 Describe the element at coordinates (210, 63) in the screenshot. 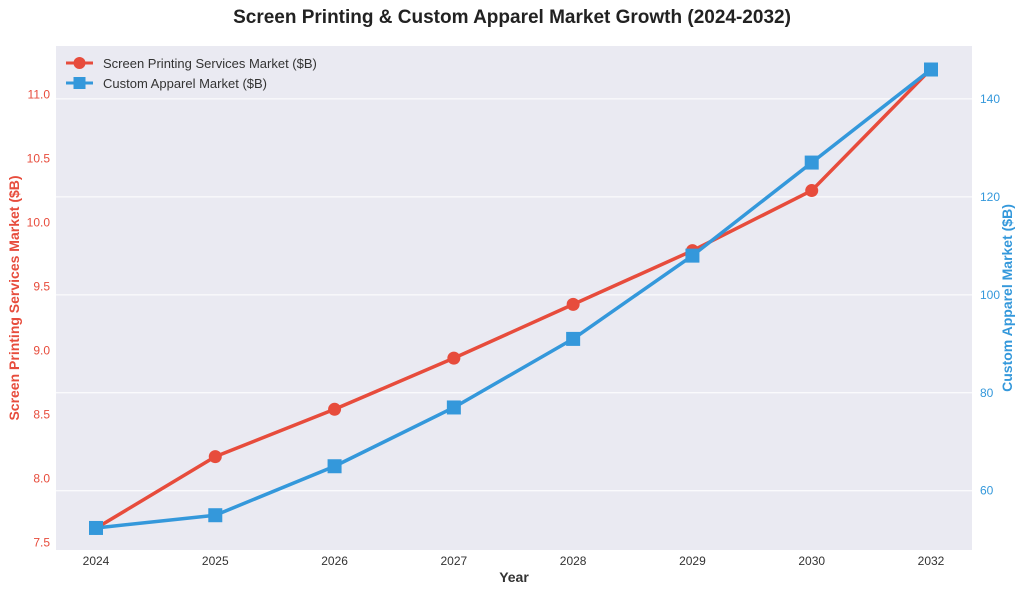

I see `legend-label-screen-printing: Screen Printing Services Market ($B)` at that location.